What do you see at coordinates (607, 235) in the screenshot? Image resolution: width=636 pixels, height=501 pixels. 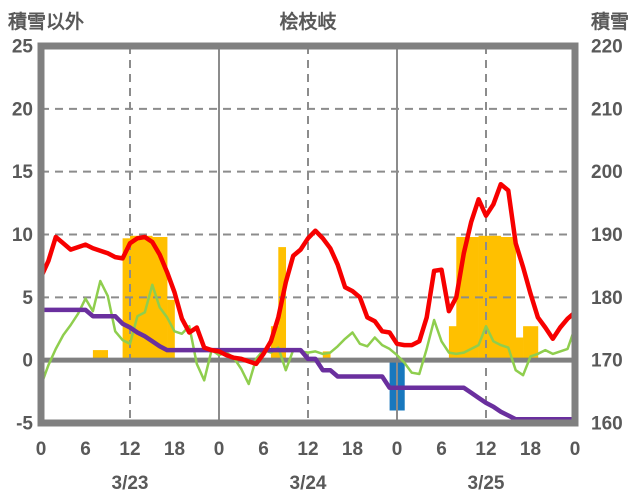 I see `right-tick-label: 190` at bounding box center [607, 235].